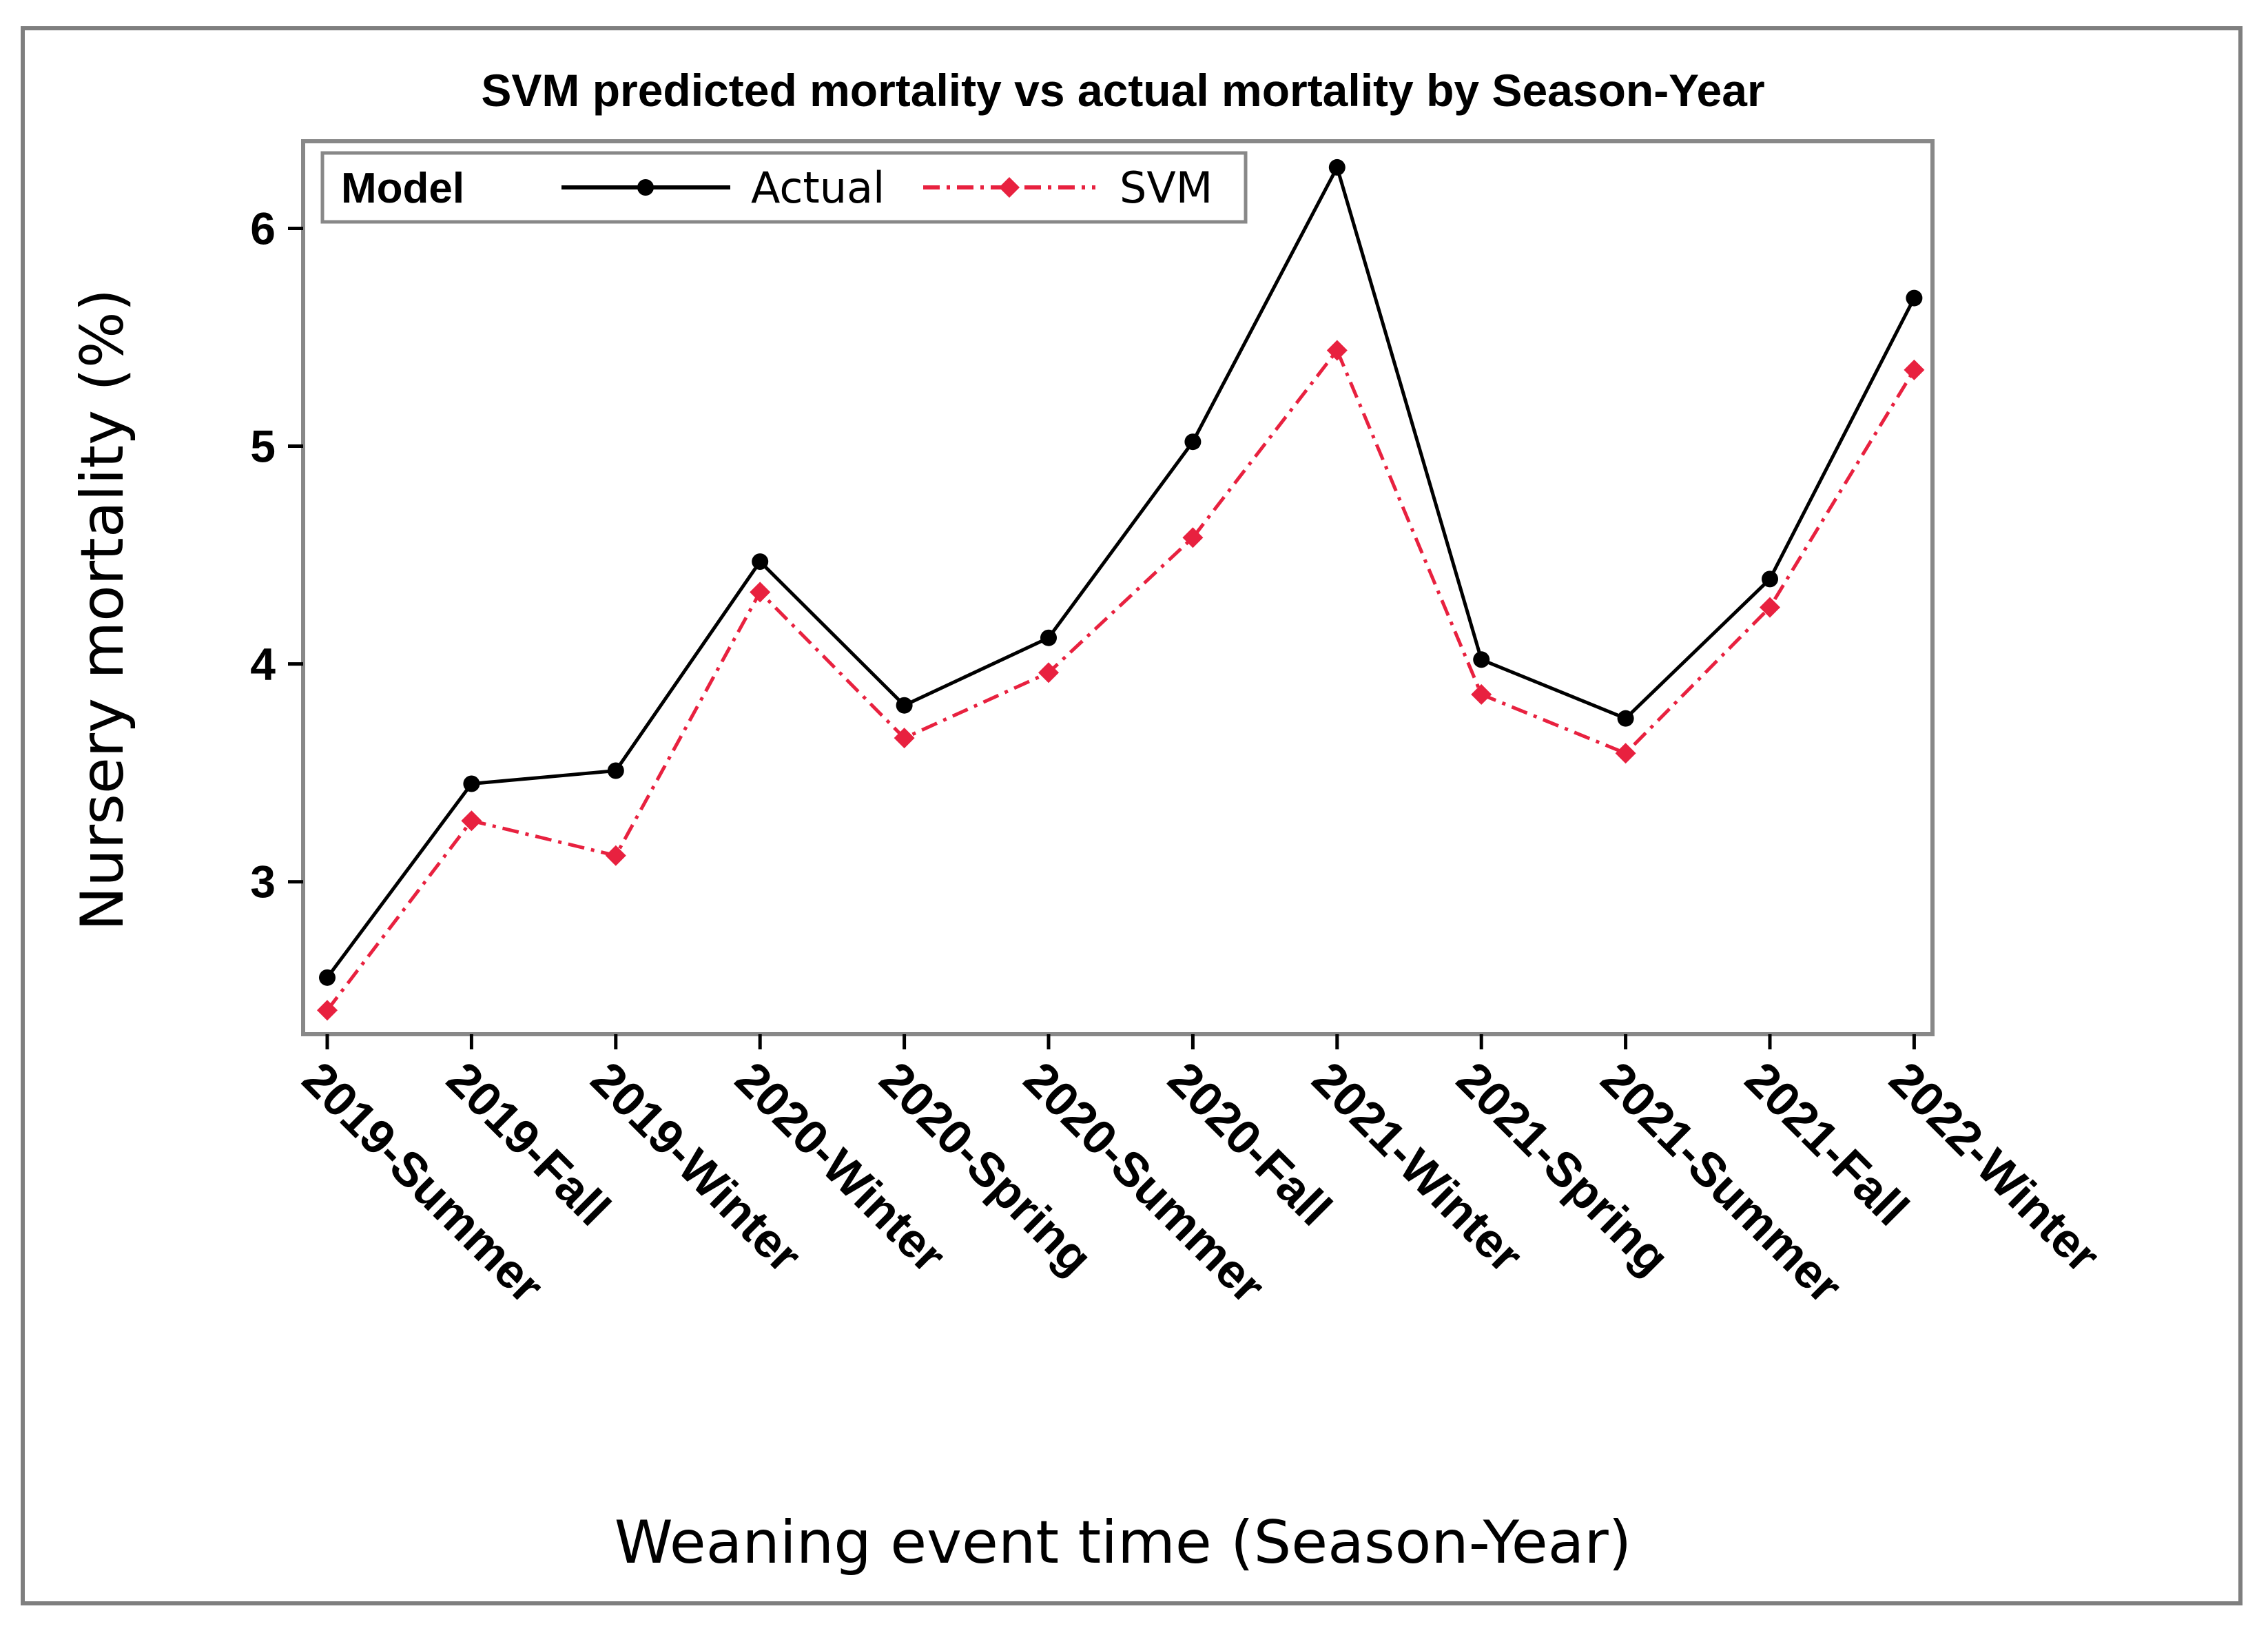  Describe the element at coordinates (263, 882) in the screenshot. I see `y-tick-label: 3` at that location.